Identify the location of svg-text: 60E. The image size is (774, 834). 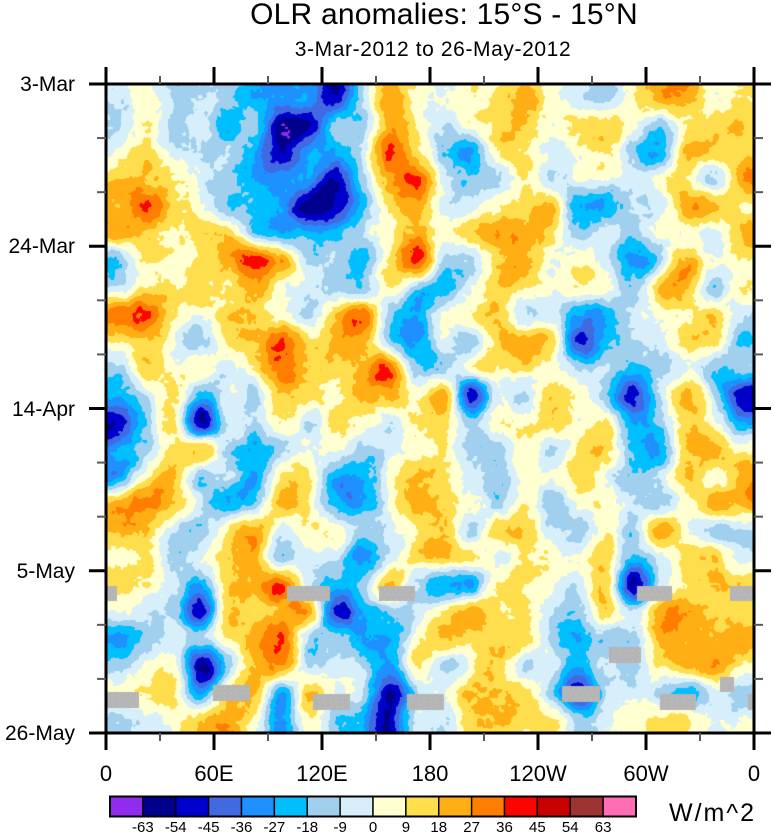
(213, 773).